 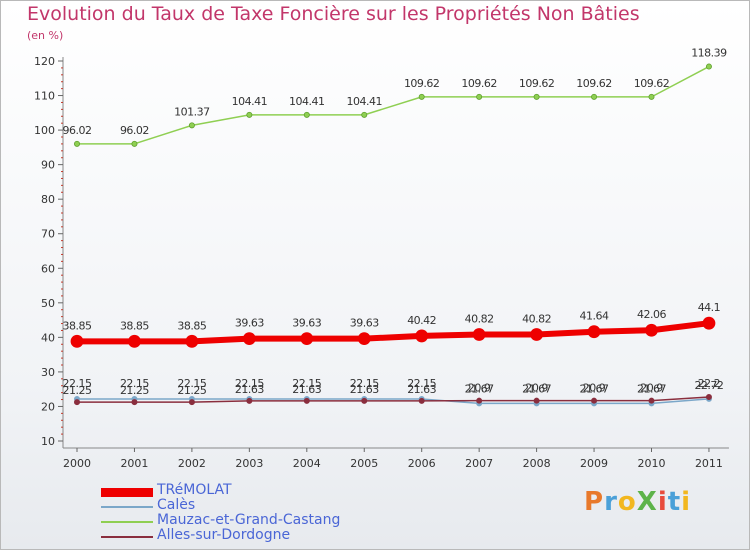 I want to click on x-tick-label: 2005, so click(x=364, y=463).